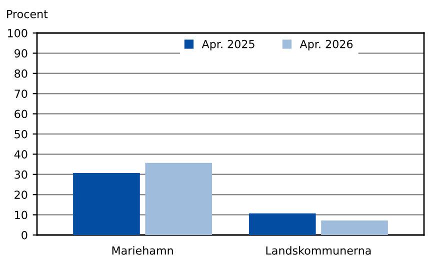 Image resolution: width=432 pixels, height=265 pixels. Describe the element at coordinates (21, 134) in the screenshot. I see `y-tick-label: 50` at that location.